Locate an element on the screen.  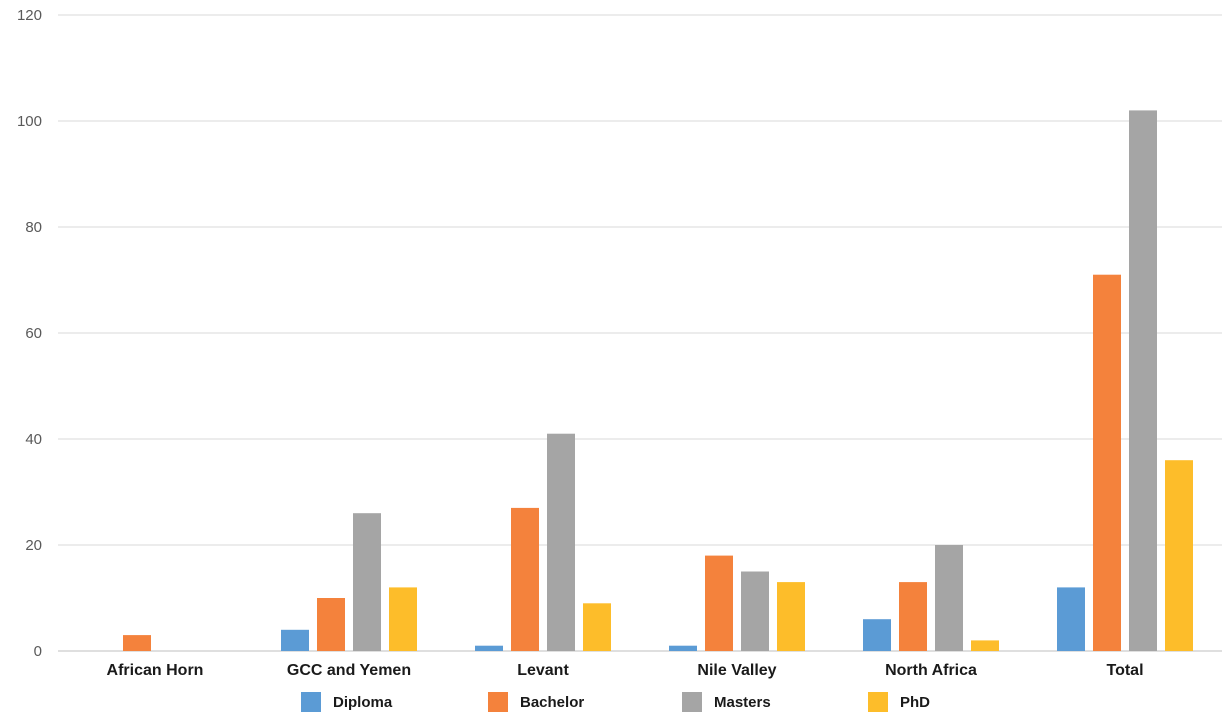
y-tick-label: 60 is located at coordinates (33, 333).